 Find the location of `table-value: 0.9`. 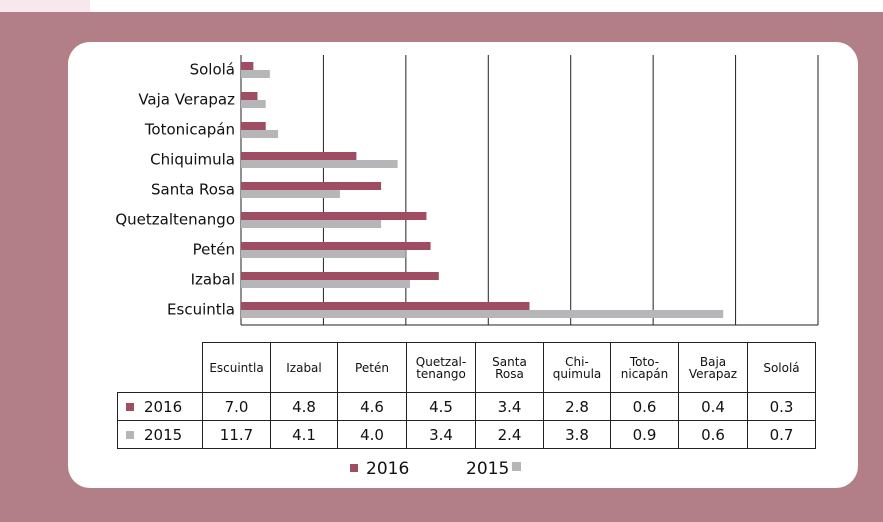

table-value: 0.9 is located at coordinates (644, 434).